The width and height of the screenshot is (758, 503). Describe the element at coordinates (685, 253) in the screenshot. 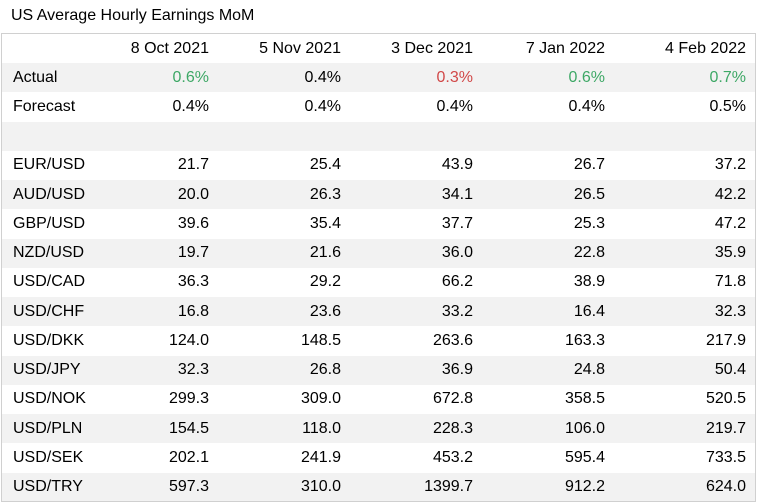

I see `pair-value: 35.9` at that location.